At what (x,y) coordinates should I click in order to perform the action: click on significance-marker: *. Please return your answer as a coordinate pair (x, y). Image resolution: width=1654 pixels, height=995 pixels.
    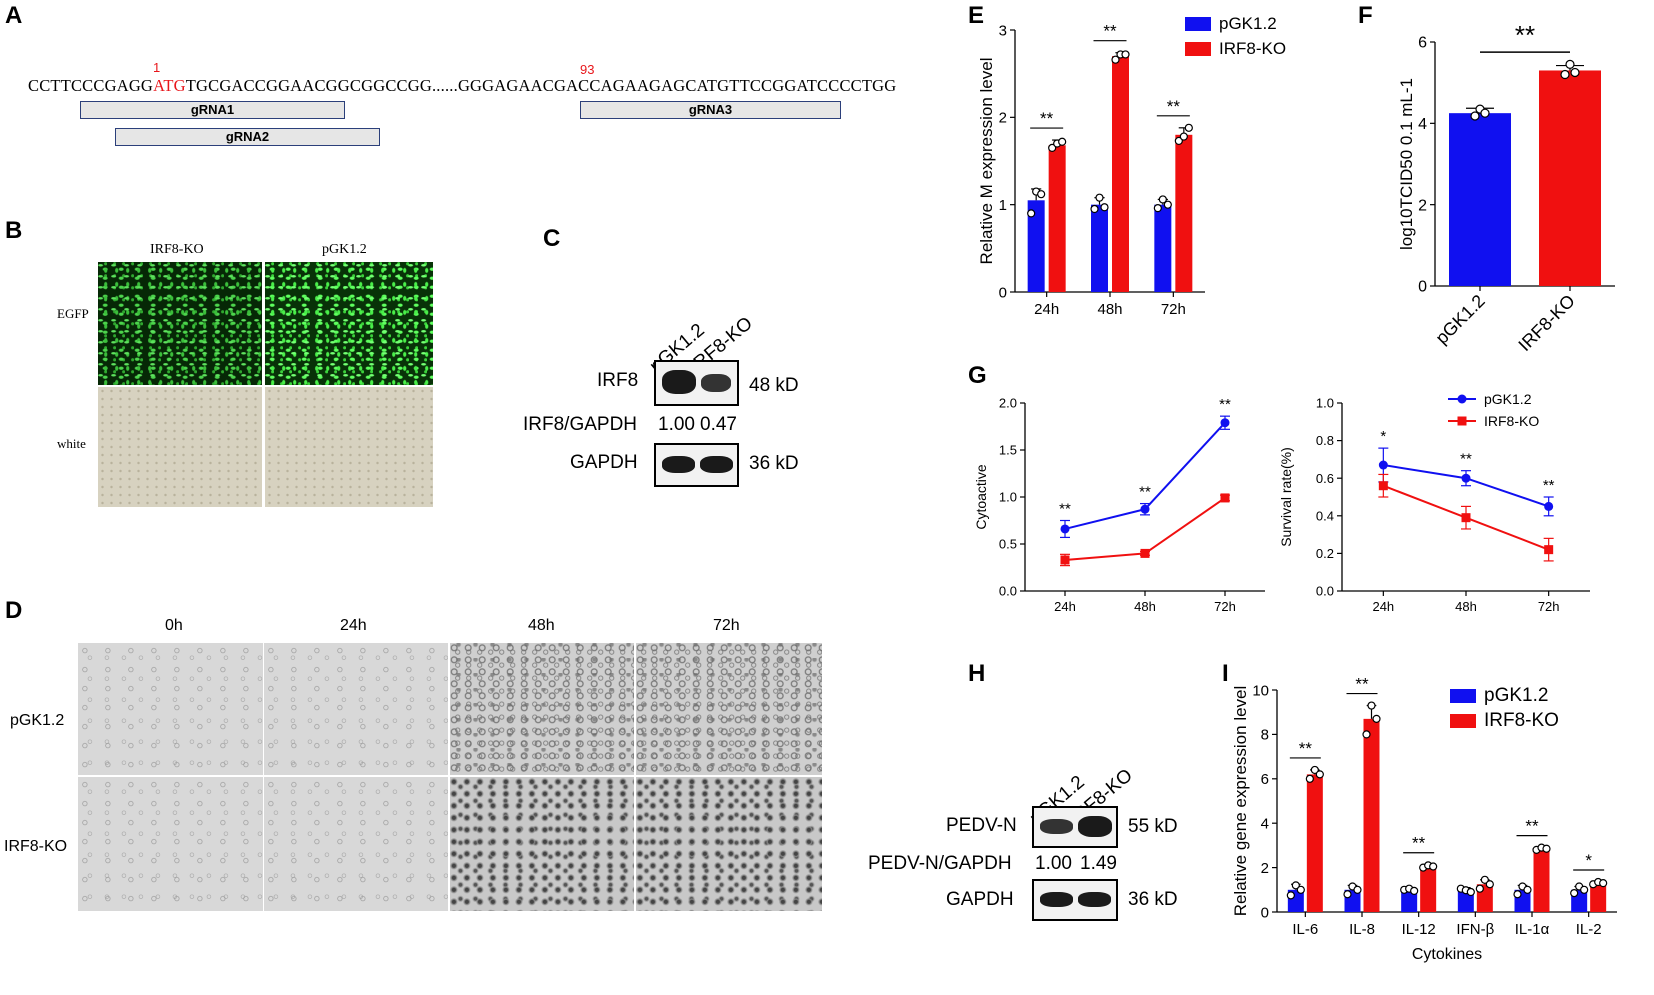
    Looking at the image, I should click on (1588, 860).